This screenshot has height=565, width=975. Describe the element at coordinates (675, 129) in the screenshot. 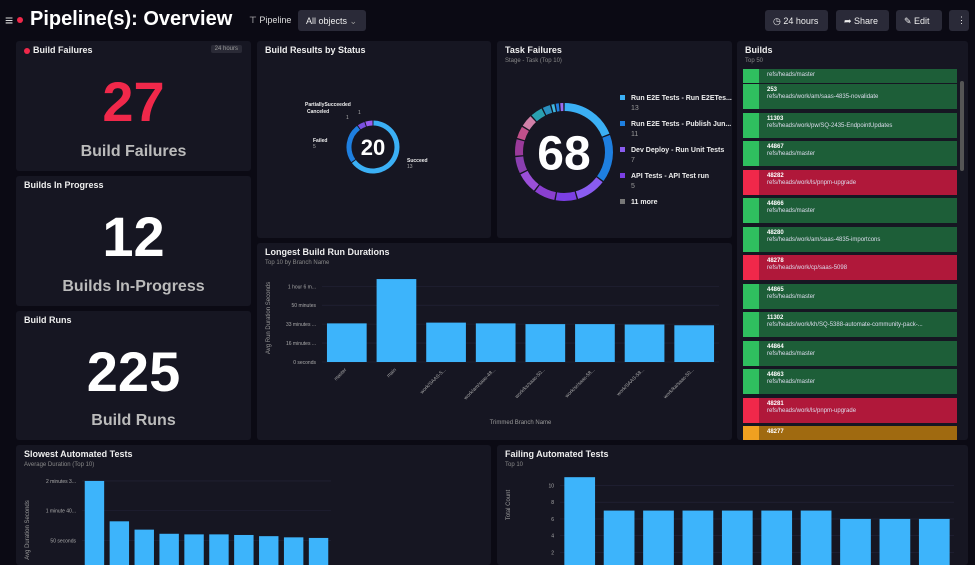

I see `legend-item: Run E2E Tests - Publish Jun...11` at that location.